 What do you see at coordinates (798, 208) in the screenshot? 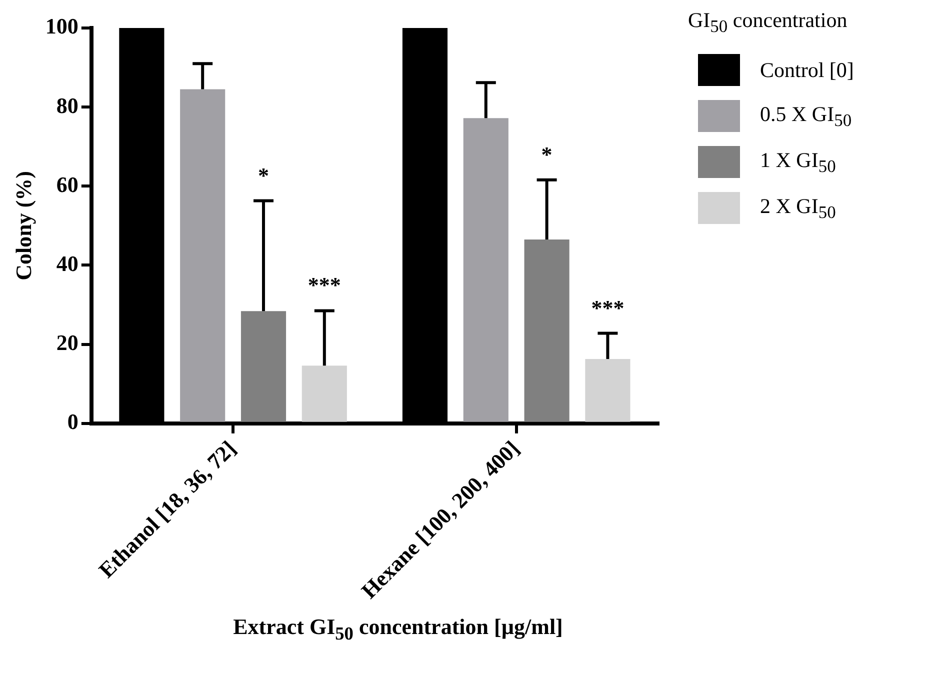
I see `legend-label: 2 X GI$_{50}$` at bounding box center [798, 208].